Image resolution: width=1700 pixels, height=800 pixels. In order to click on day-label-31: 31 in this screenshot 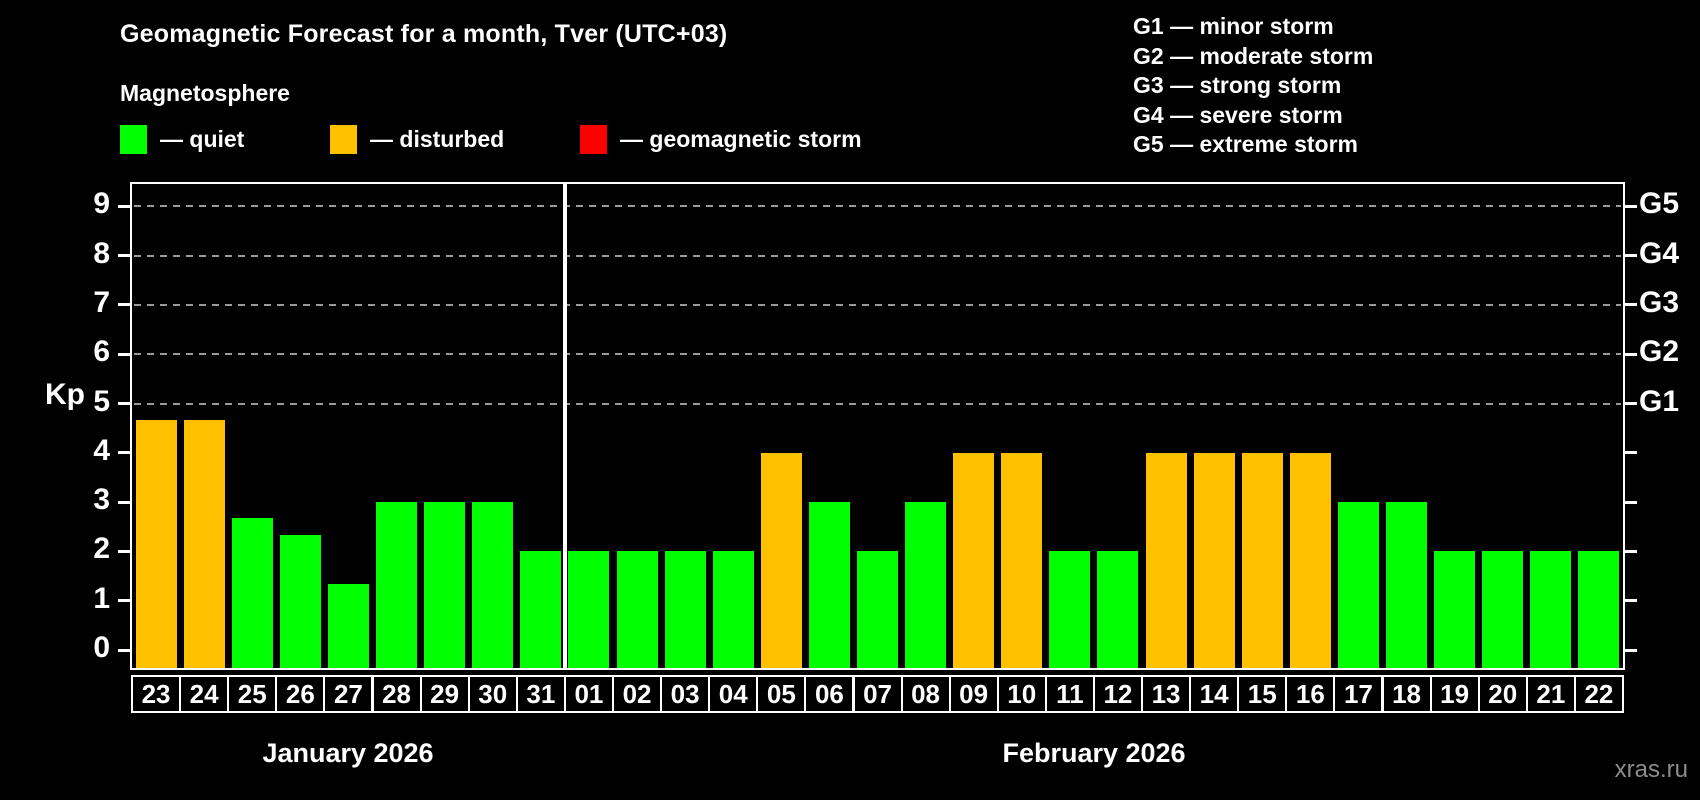, I will do `click(540, 694)`.